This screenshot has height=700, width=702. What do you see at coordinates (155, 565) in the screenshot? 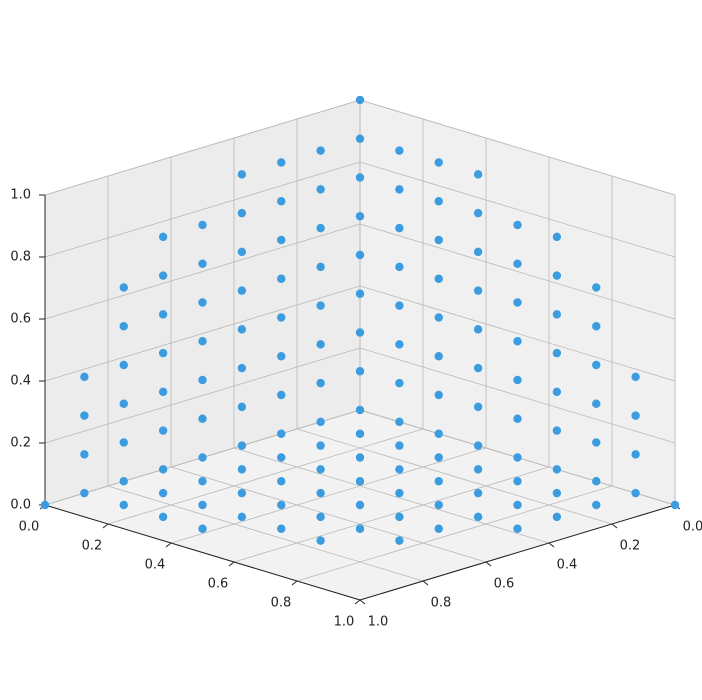
I see `x-tick-label: 0.4` at bounding box center [155, 565].